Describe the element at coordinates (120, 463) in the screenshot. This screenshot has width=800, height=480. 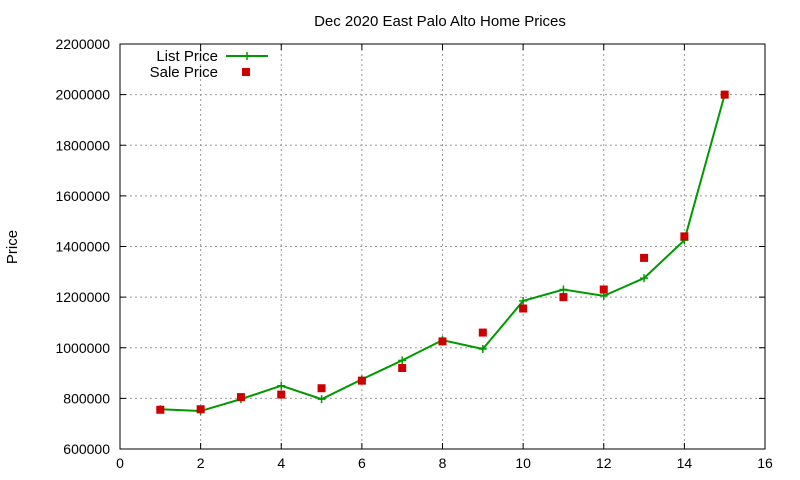
I see `x-tick-label: 0` at that location.